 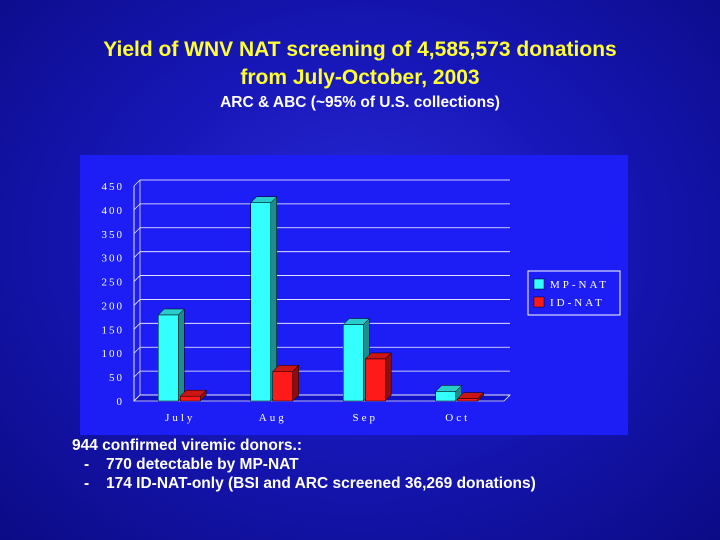 I want to click on title-line-2: from July-October, 2003, so click(x=360, y=77).